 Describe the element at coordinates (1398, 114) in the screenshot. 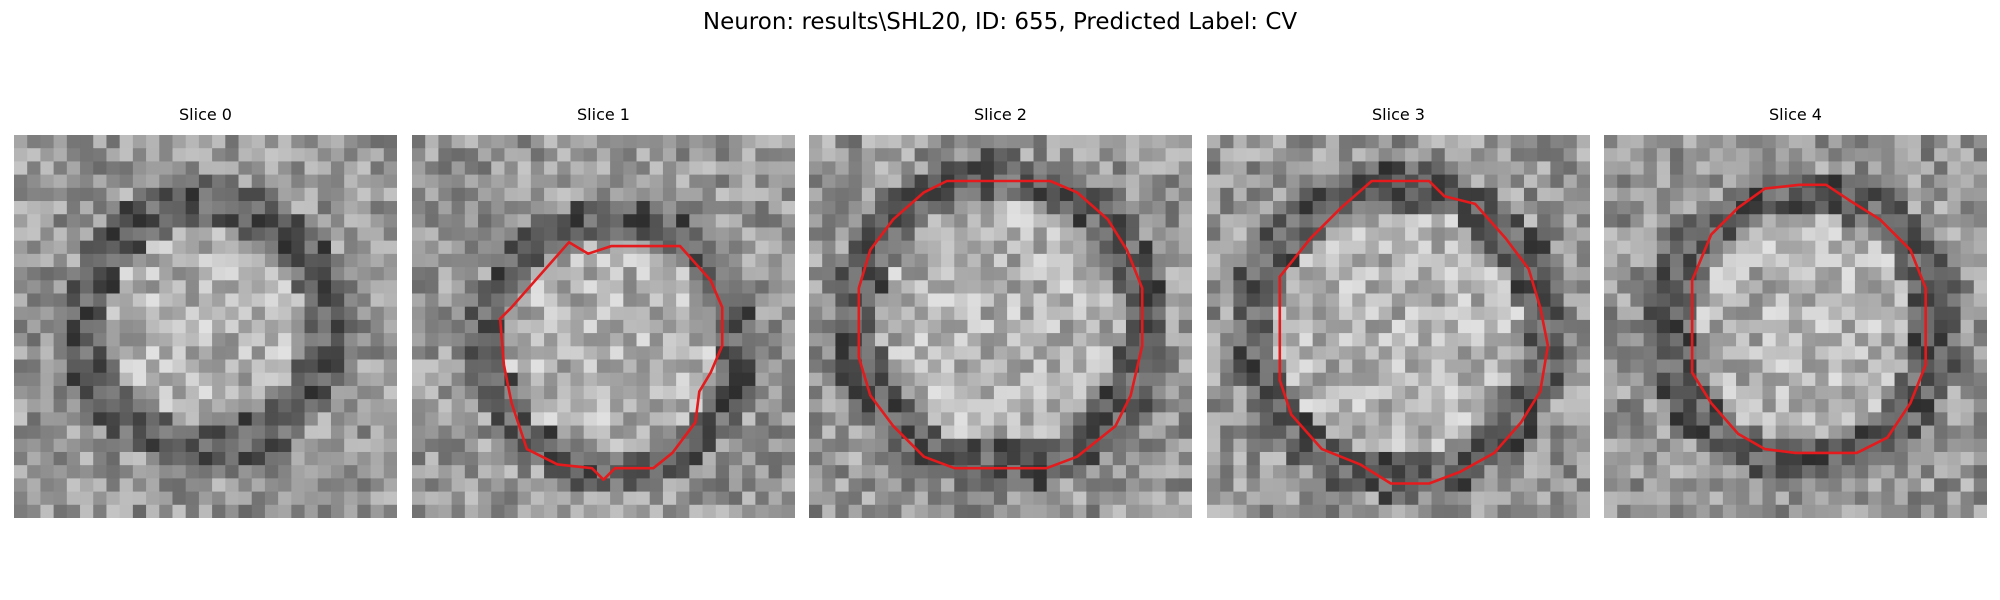

I see `slice-title-3: Slice 3` at that location.